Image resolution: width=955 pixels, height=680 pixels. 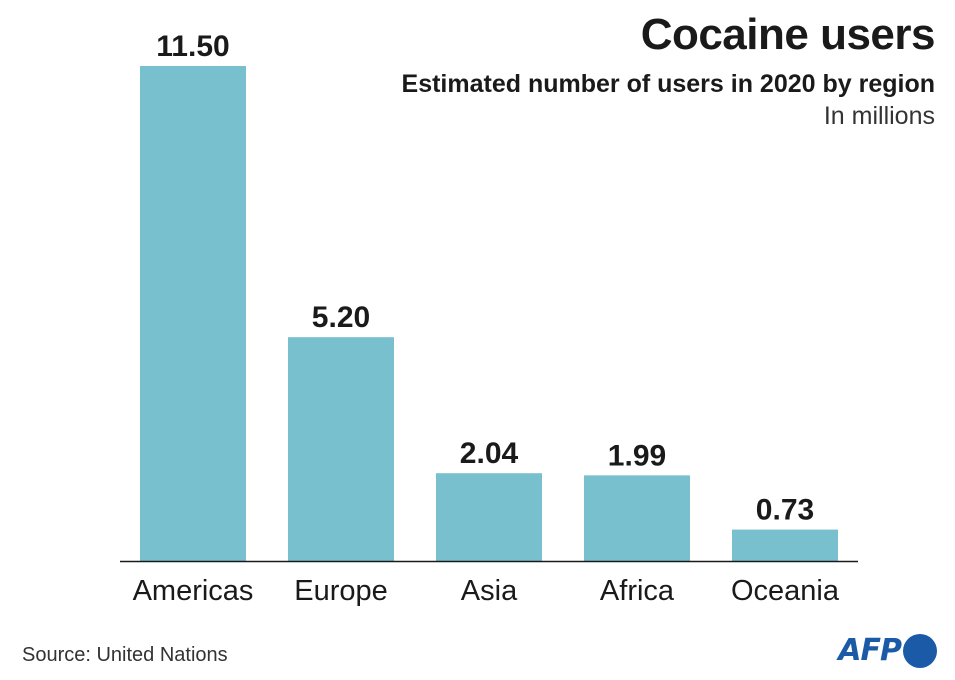 I want to click on unit-note: In millions, so click(x=879, y=116).